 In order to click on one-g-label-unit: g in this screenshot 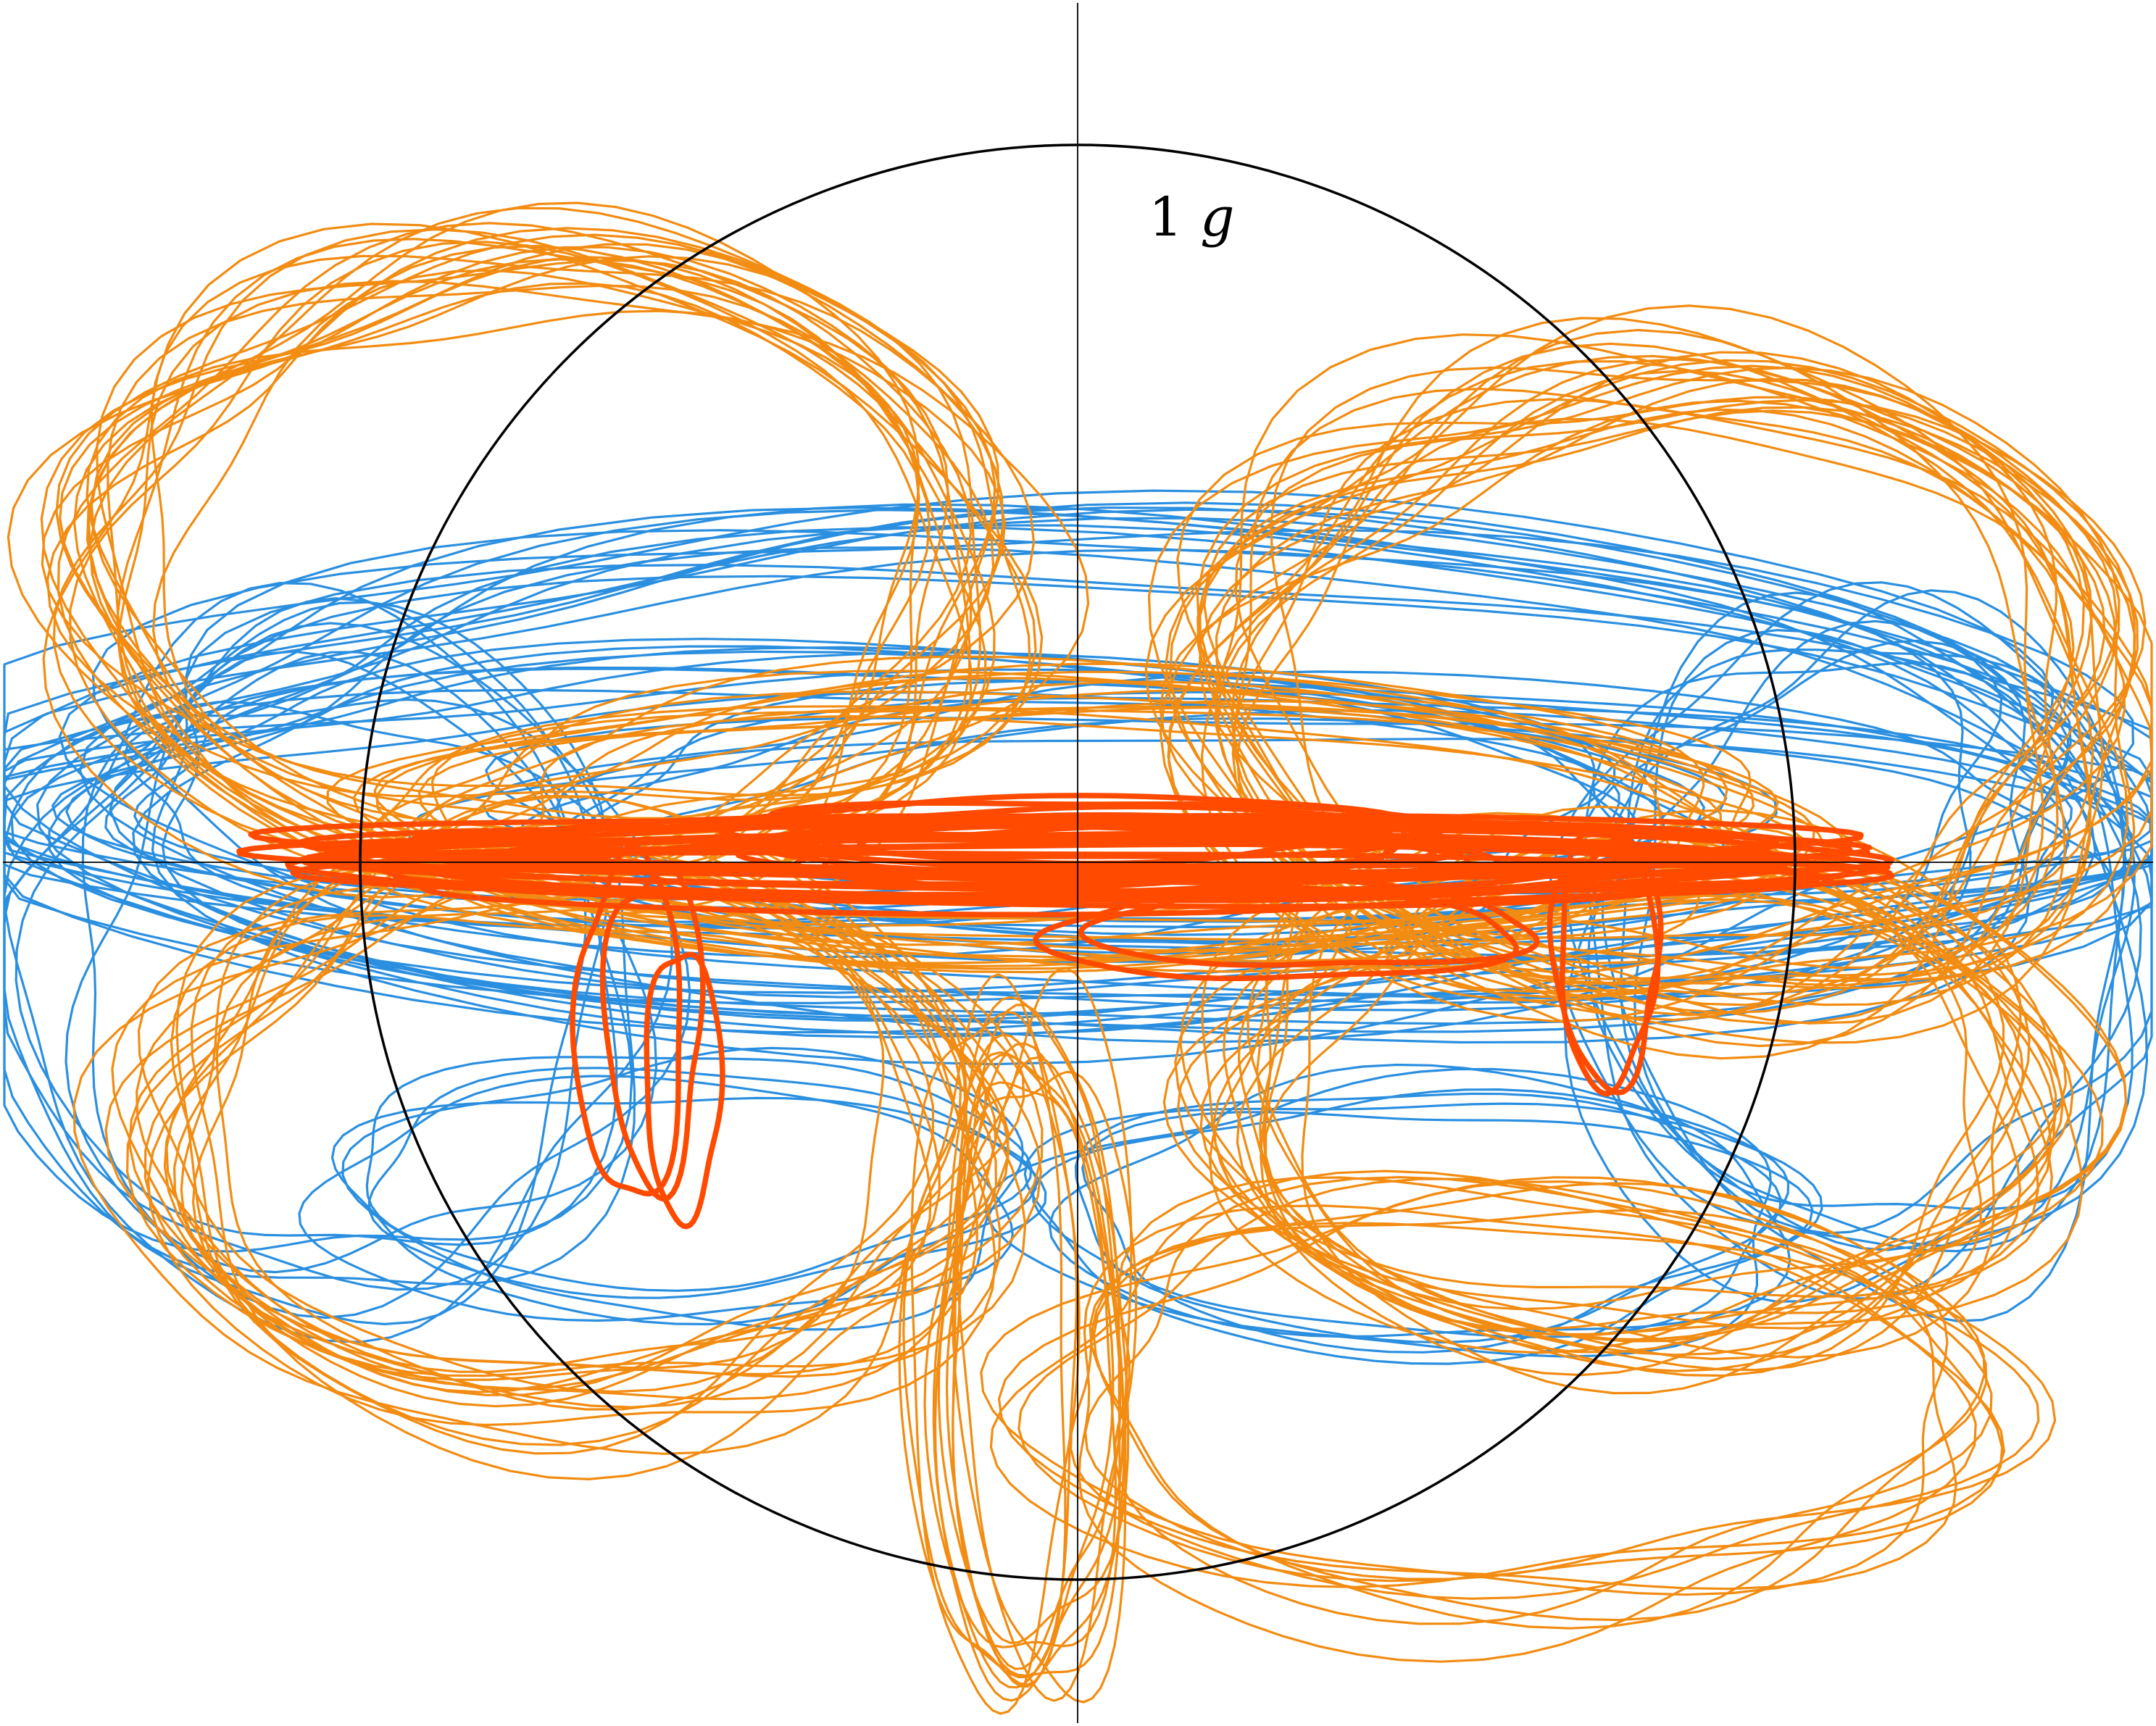, I will do `click(1217, 217)`.